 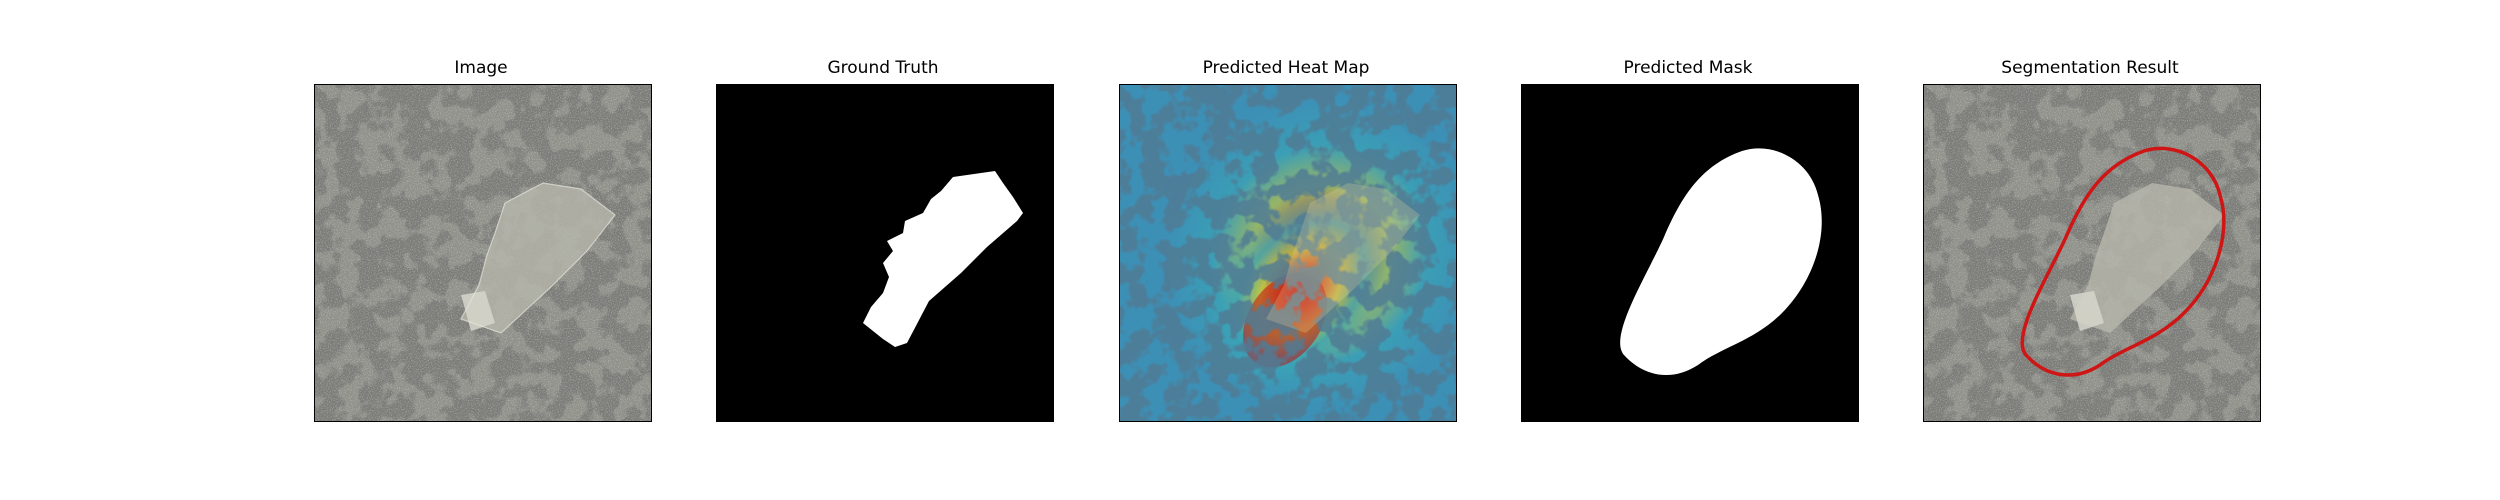 What do you see at coordinates (2123, 261) in the screenshot?
I see `predicted-contour` at bounding box center [2123, 261].